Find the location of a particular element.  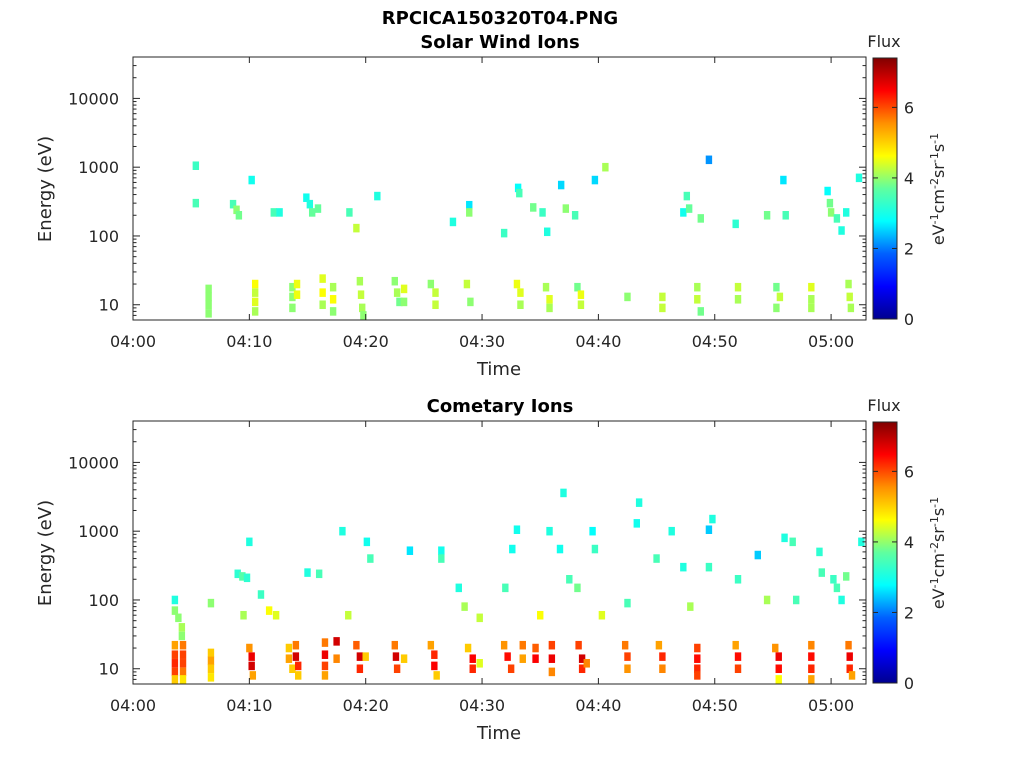

colorbar-title: Flux is located at coordinates (883, 405).